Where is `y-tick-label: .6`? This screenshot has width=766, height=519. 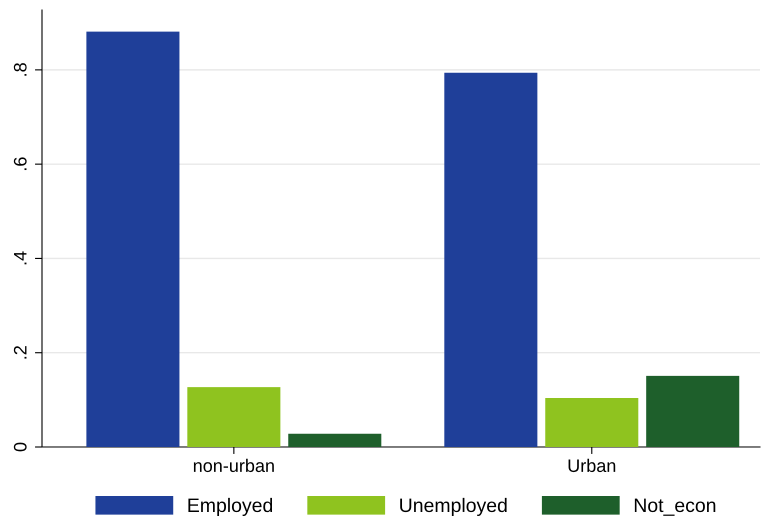
y-tick-label: .6 is located at coordinates (20, 163).